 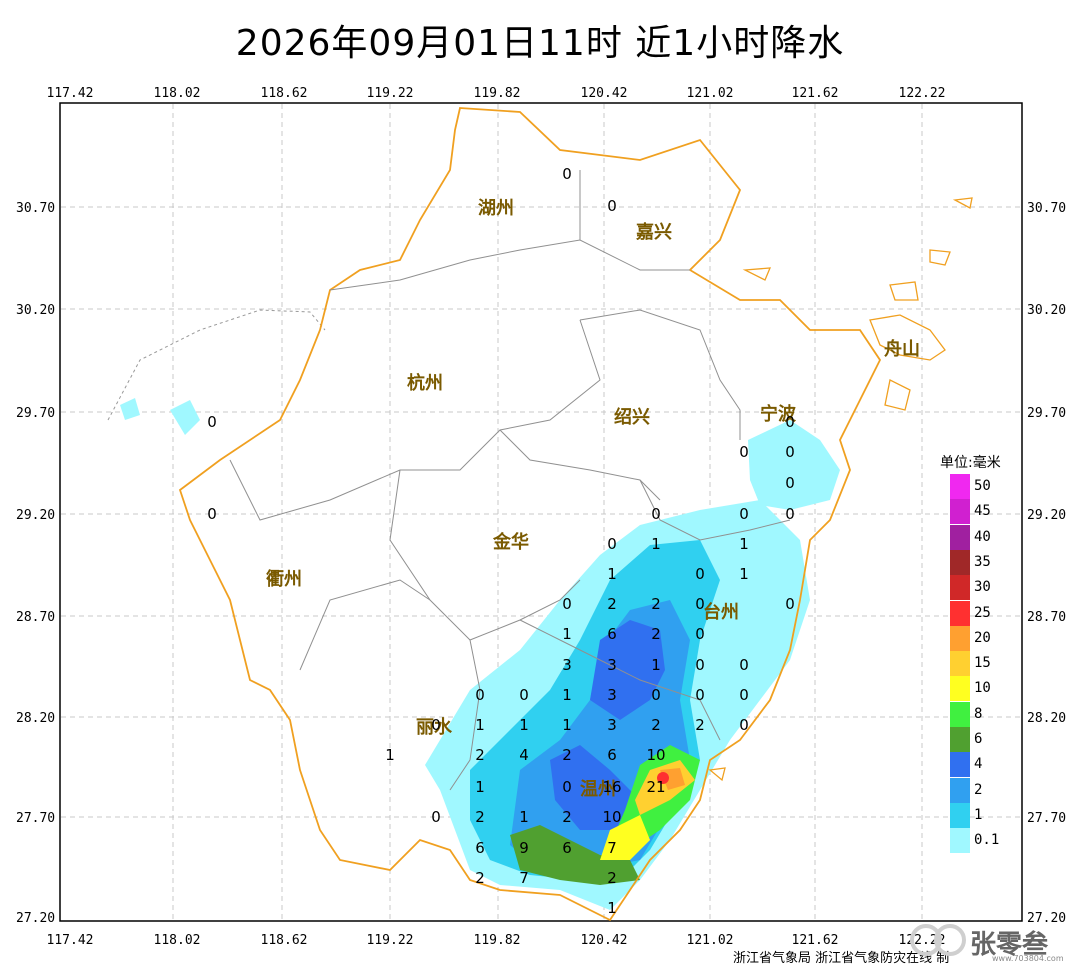 I want to click on coastal-islands, so click(x=840, y=489).